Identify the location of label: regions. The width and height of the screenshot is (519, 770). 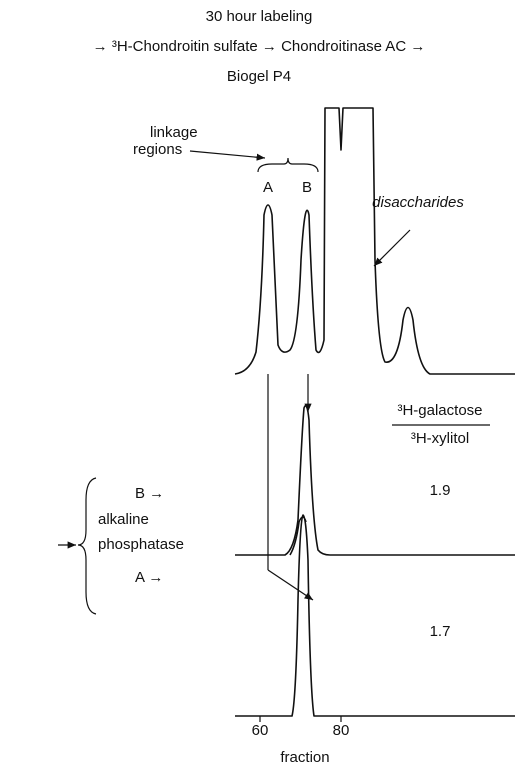
(157, 149).